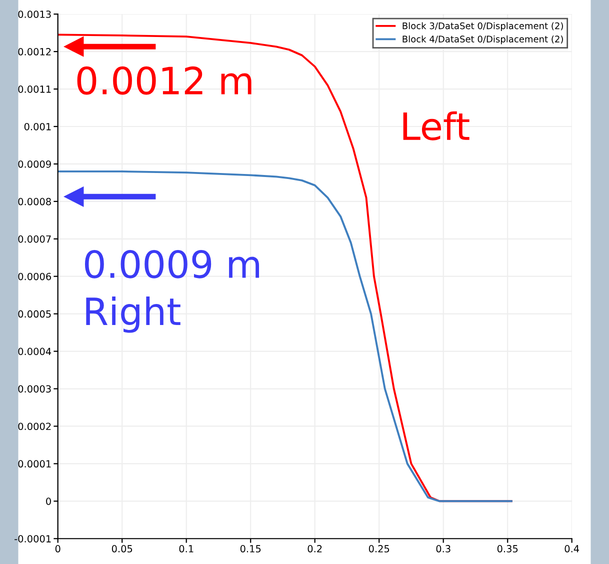  Describe the element at coordinates (34, 464) in the screenshot. I see `y-tick-label: 0.0001` at that location.